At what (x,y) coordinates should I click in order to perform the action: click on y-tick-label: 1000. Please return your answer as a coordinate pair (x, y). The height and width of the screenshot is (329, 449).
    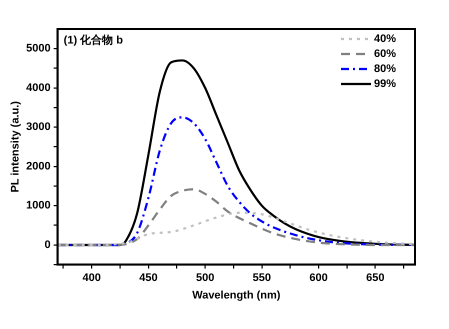
    Looking at the image, I should click on (38, 206).